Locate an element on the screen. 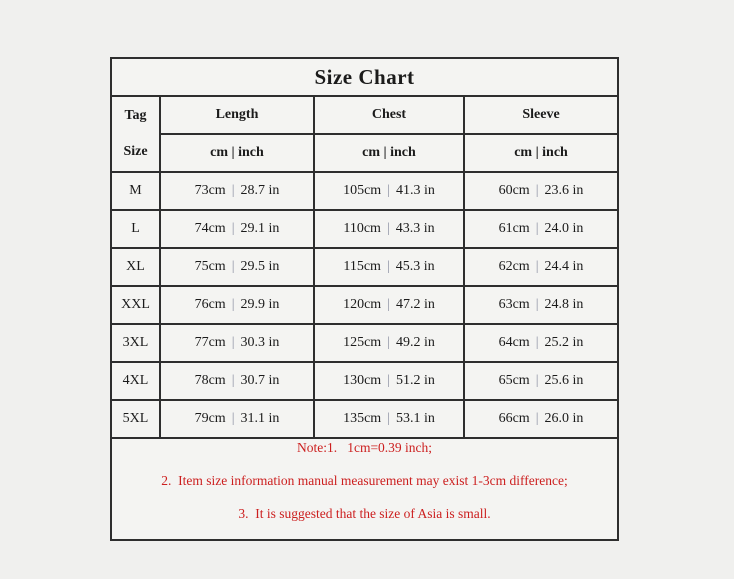 The height and width of the screenshot is (579, 734). length-cell: 78cm | 30.7 in is located at coordinates (237, 381).